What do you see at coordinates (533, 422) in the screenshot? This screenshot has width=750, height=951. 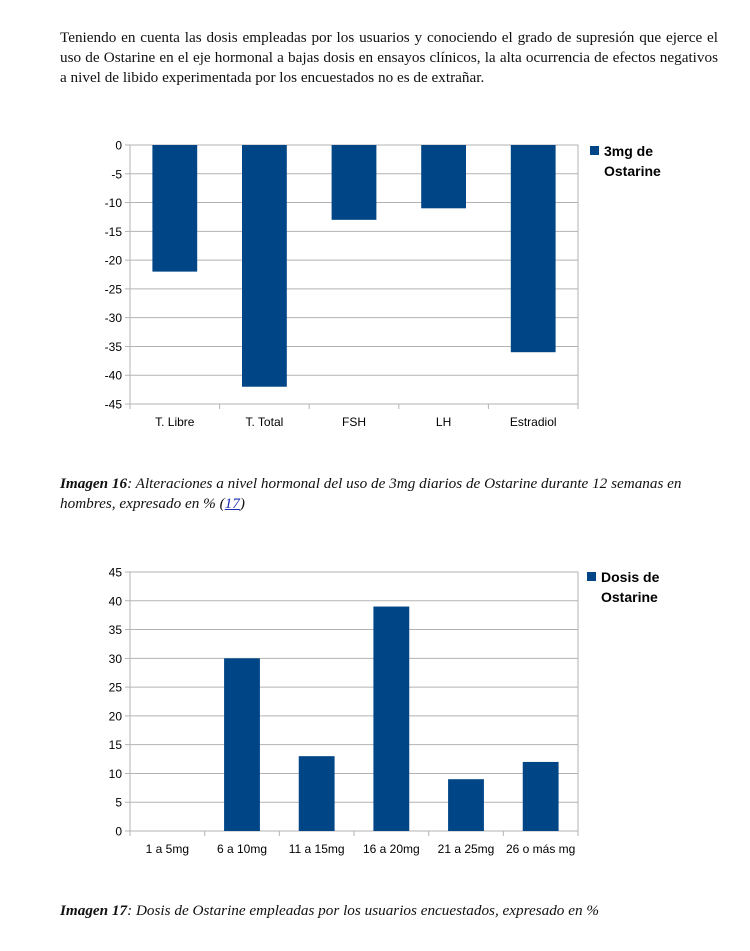 I see `x-tick-label: Estradiol` at bounding box center [533, 422].